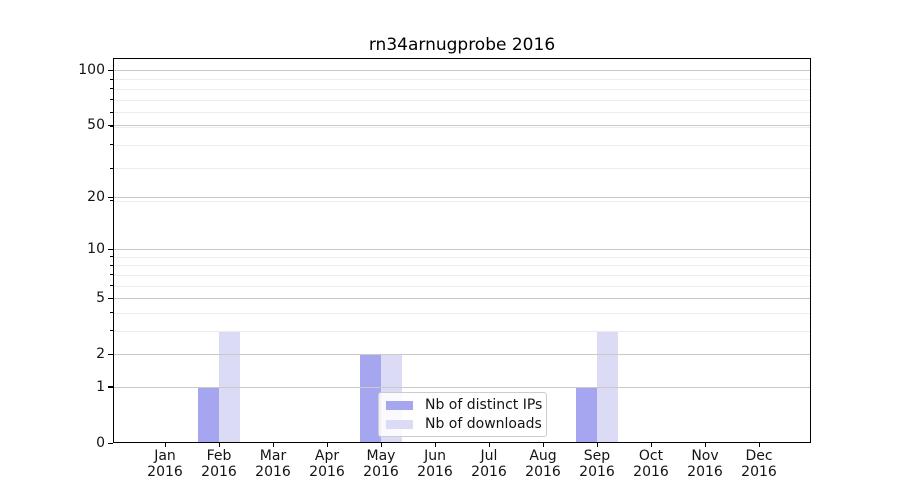 The image size is (900, 500). What do you see at coordinates (327, 456) in the screenshot?
I see `x-tick-month: Apr` at bounding box center [327, 456].